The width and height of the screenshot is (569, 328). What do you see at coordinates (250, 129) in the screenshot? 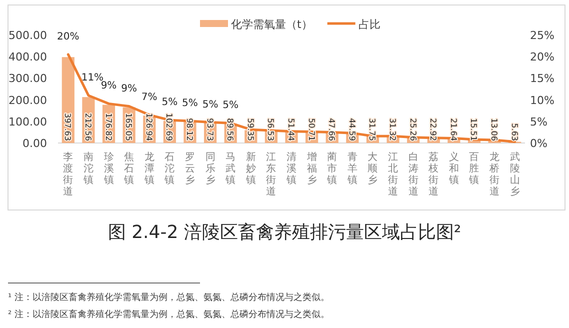
I see `data-label: 59.35` at bounding box center [250, 129].